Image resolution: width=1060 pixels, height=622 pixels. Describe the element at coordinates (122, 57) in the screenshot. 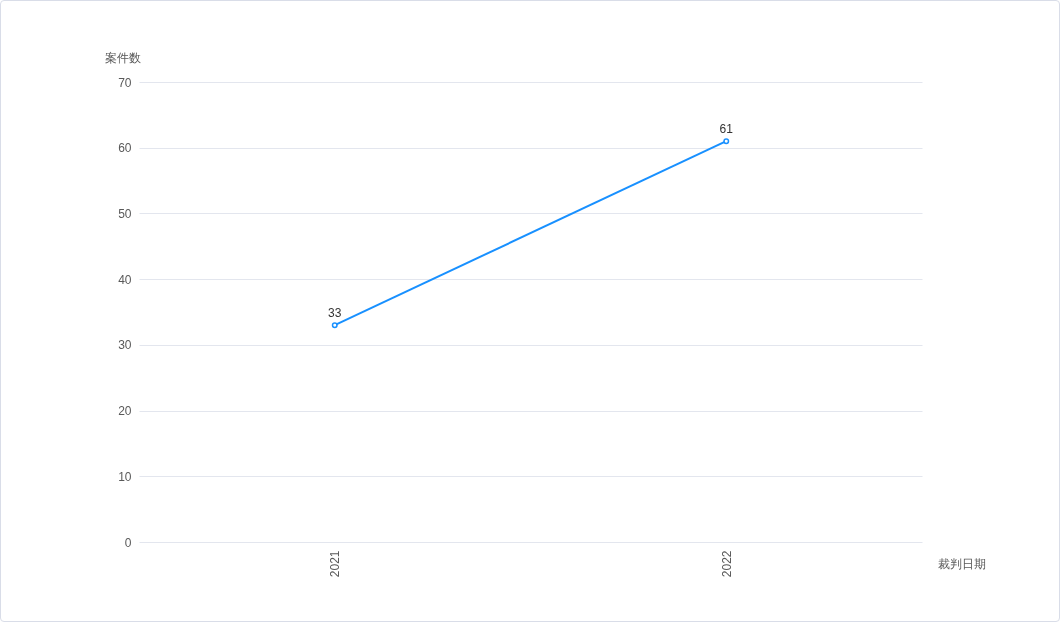

I see `y-axis-title: 案件数` at that location.